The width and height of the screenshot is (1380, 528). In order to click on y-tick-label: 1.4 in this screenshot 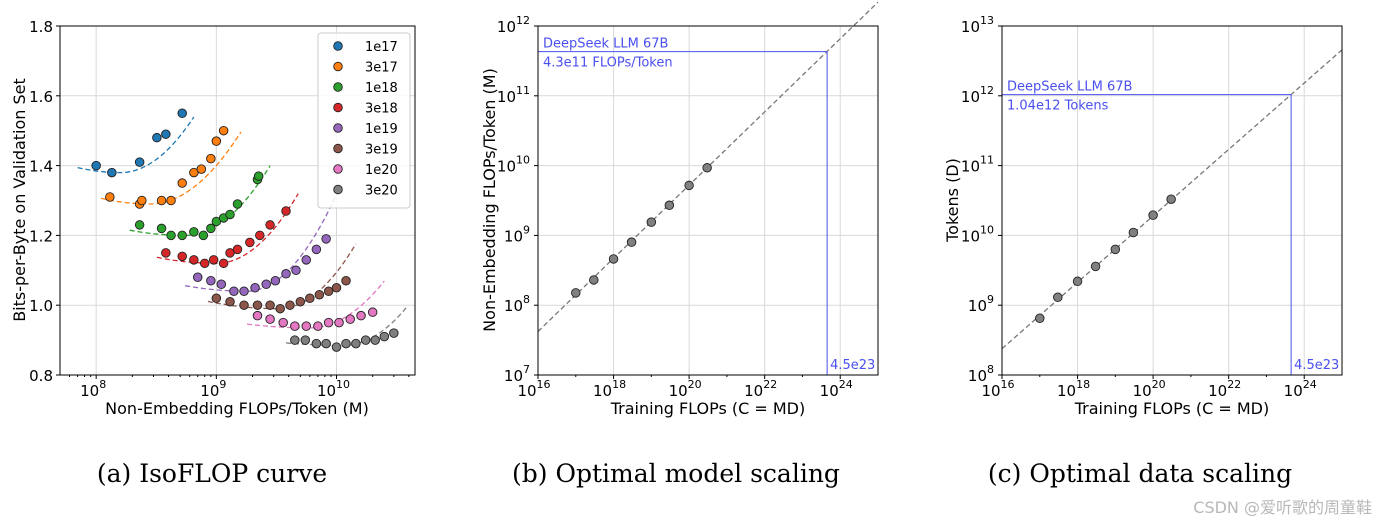, I will do `click(41, 167)`.